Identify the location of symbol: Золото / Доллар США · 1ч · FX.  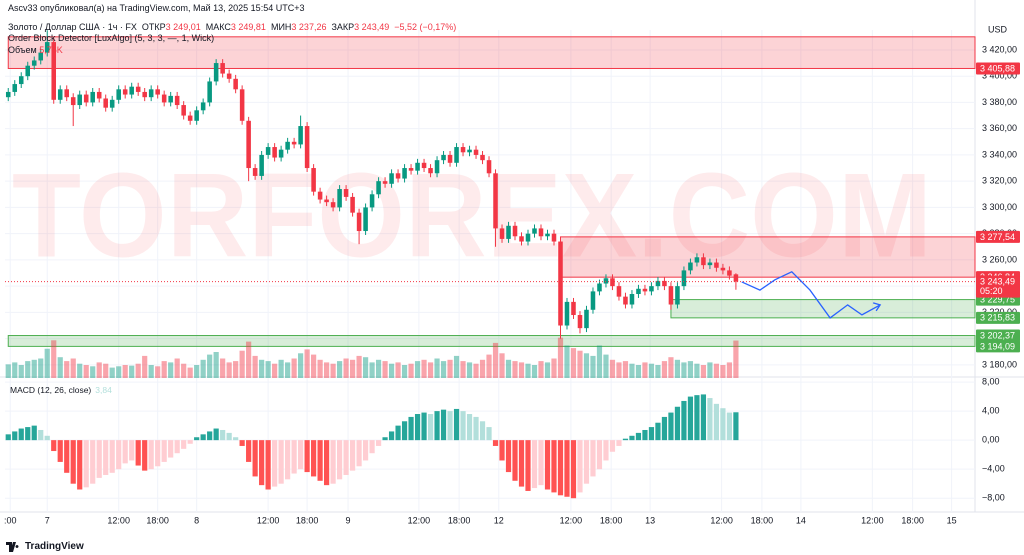
(72, 26).